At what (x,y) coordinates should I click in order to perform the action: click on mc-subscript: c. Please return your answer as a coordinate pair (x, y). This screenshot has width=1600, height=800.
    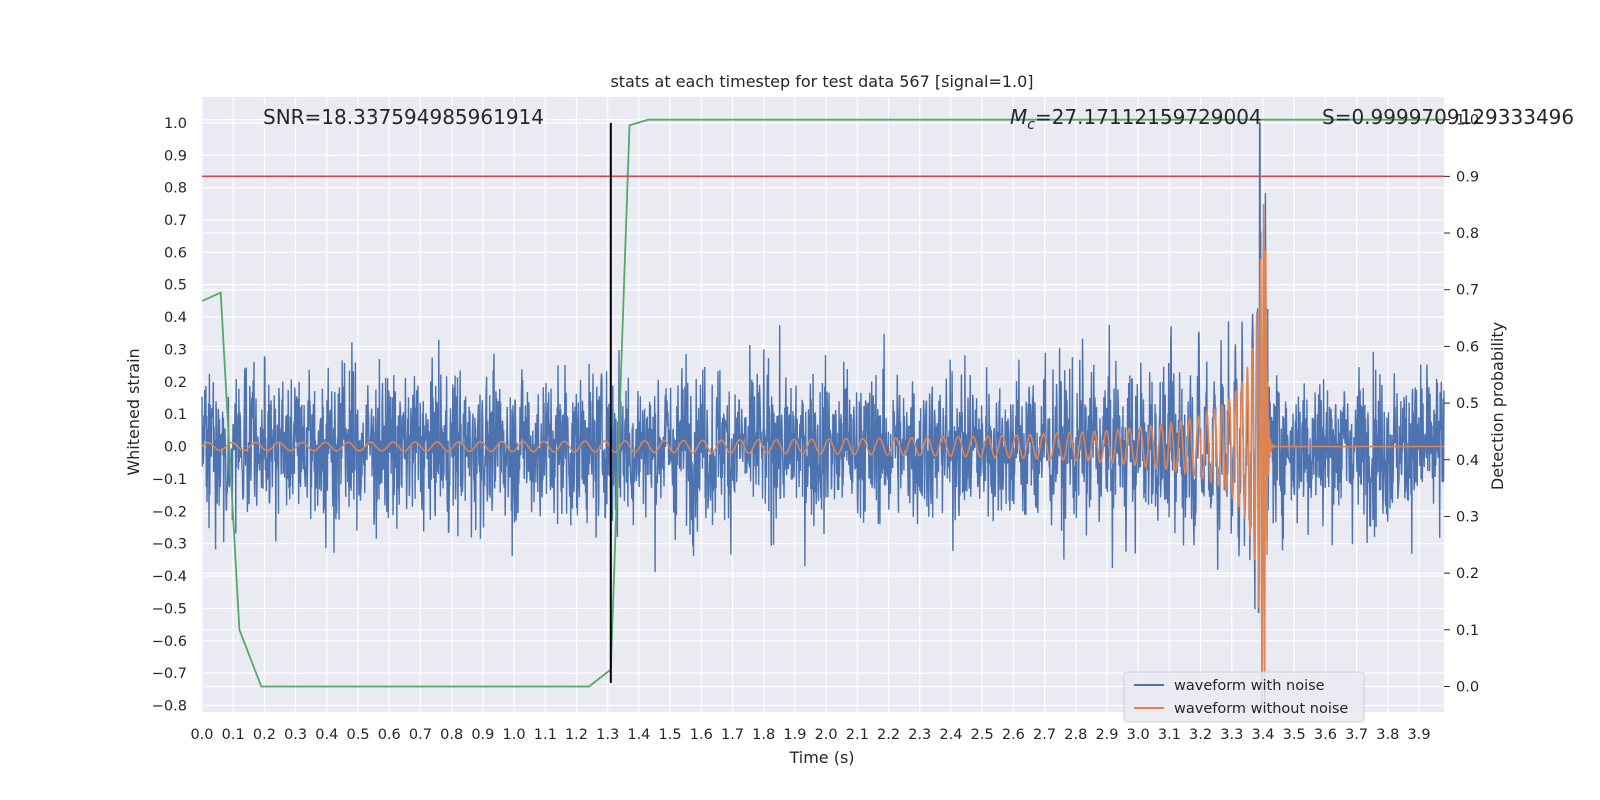
    Looking at the image, I should click on (1031, 125).